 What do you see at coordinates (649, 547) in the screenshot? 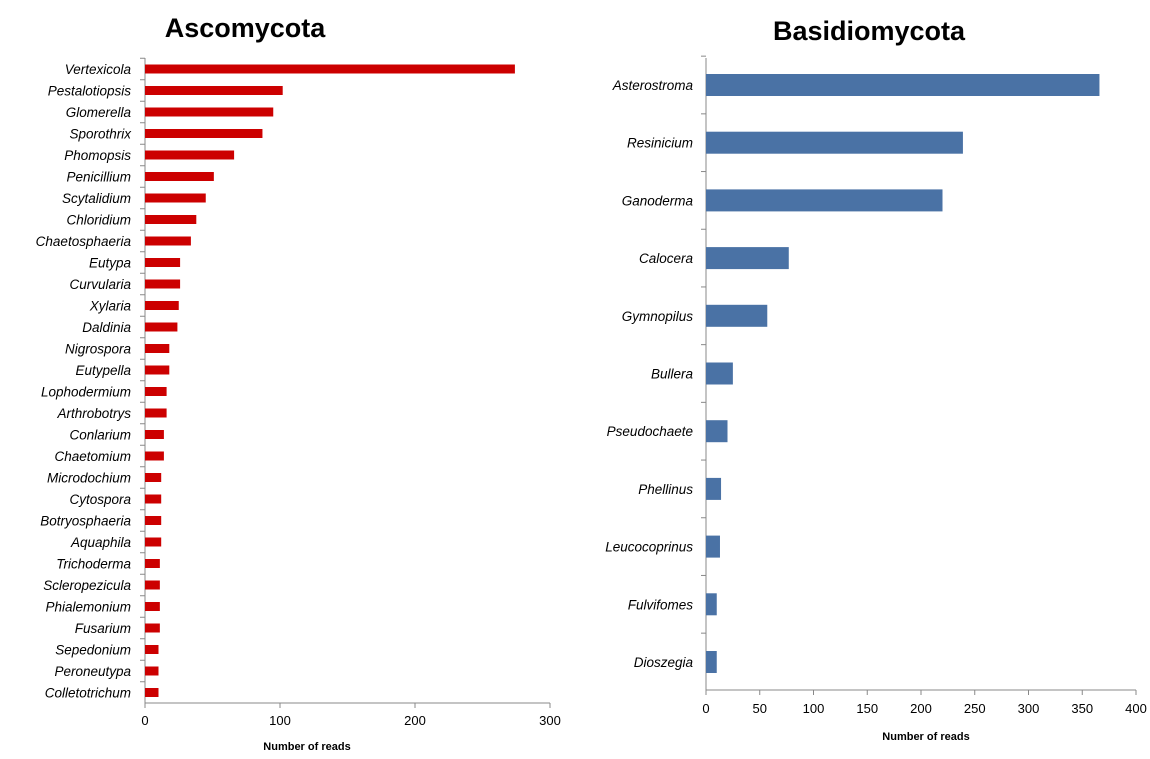
I see `category-label: Leucocoprinus` at bounding box center [649, 547].